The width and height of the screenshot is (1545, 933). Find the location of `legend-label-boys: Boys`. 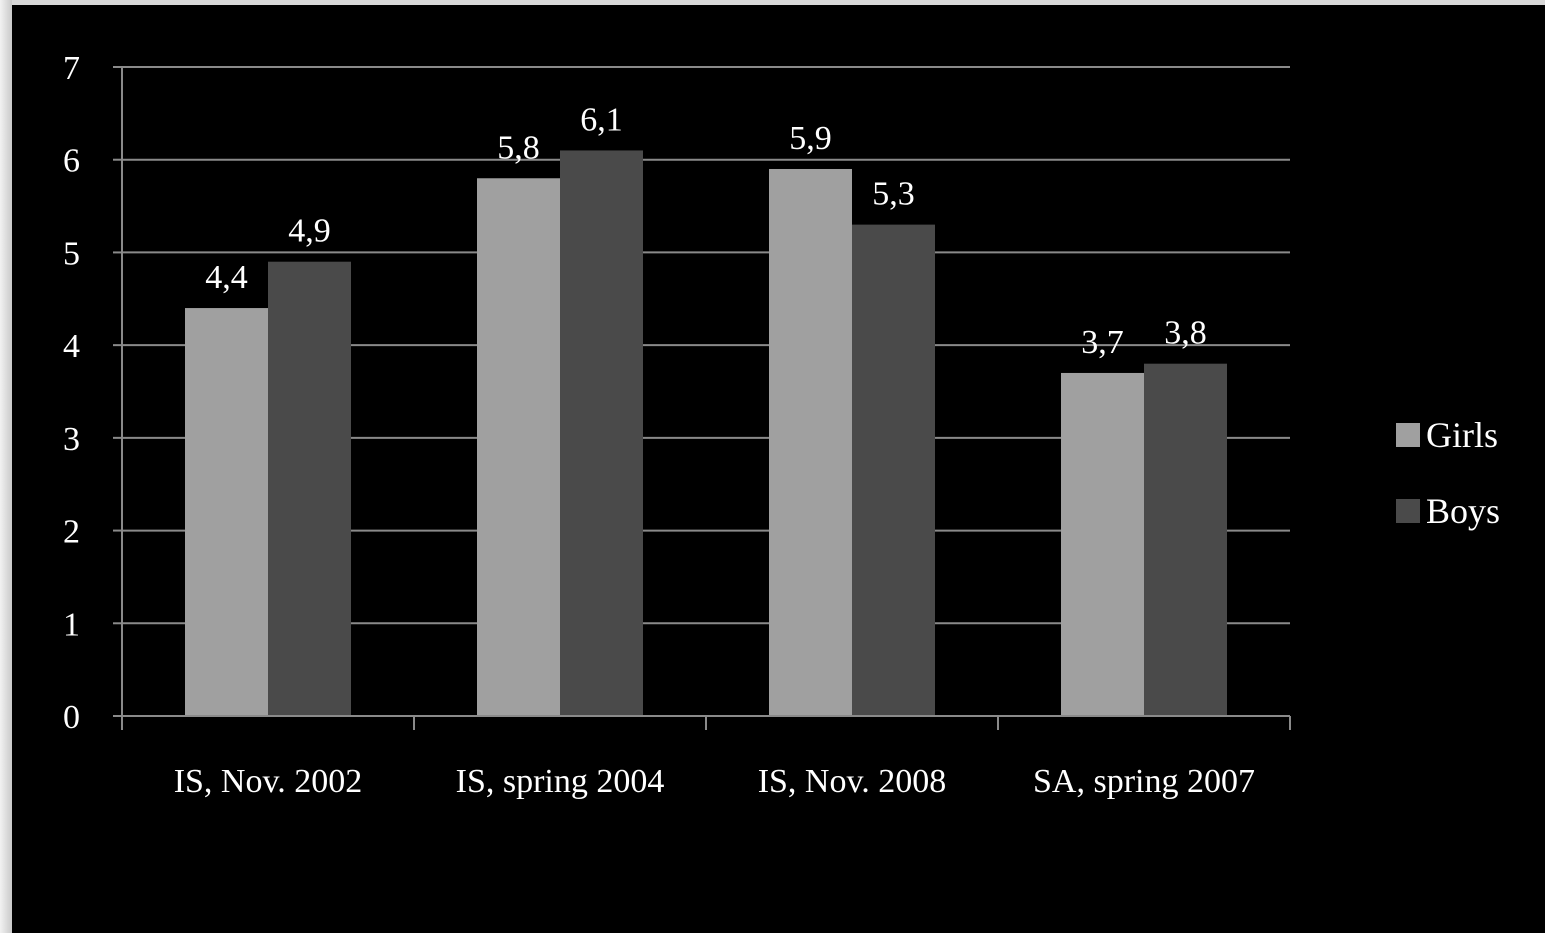

legend-label-boys: Boys is located at coordinates (1463, 511).